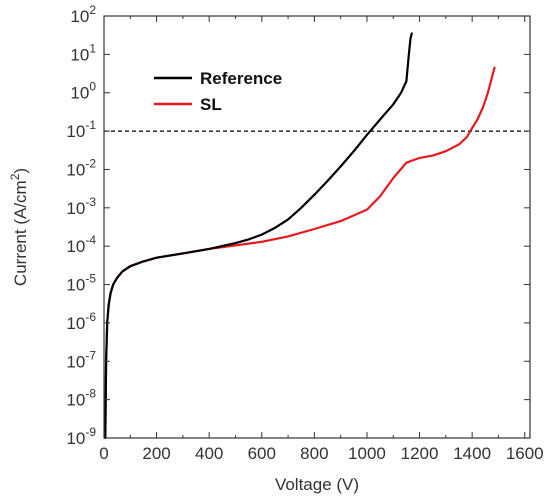 This screenshot has height=503, width=550. Describe the element at coordinates (83, 91) in the screenshot. I see `y-tick-label: 10⁰` at that location.